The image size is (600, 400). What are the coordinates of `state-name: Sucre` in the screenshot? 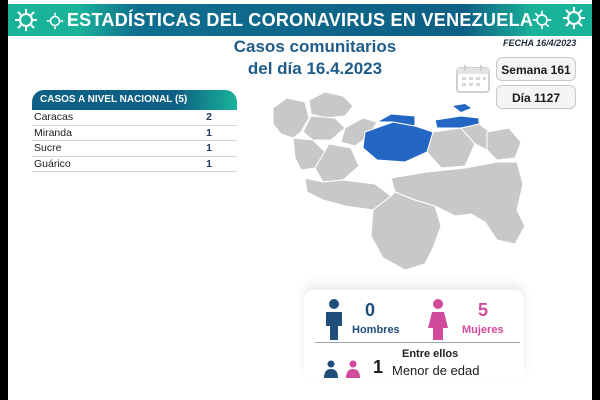 It's located at (48, 148).